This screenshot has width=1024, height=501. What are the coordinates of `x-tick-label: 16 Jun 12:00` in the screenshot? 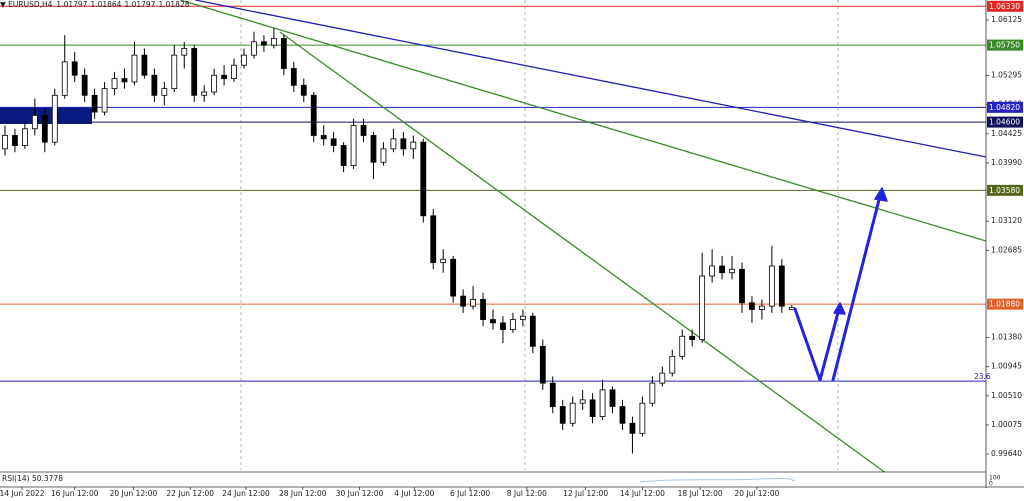 It's located at (75, 493).